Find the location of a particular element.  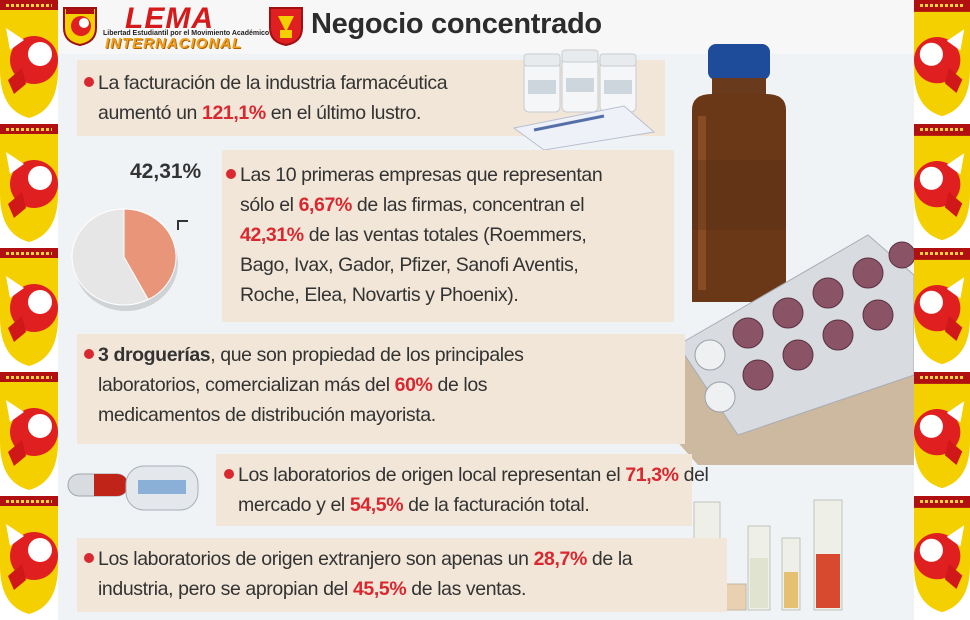

fact4-line2-post: de la facturación total. is located at coordinates (496, 505).